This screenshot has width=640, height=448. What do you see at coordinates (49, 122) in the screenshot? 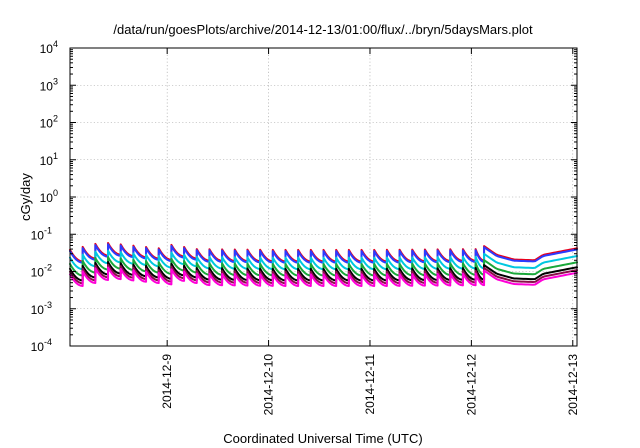
I see `y-tick-label: 10²` at bounding box center [49, 122].